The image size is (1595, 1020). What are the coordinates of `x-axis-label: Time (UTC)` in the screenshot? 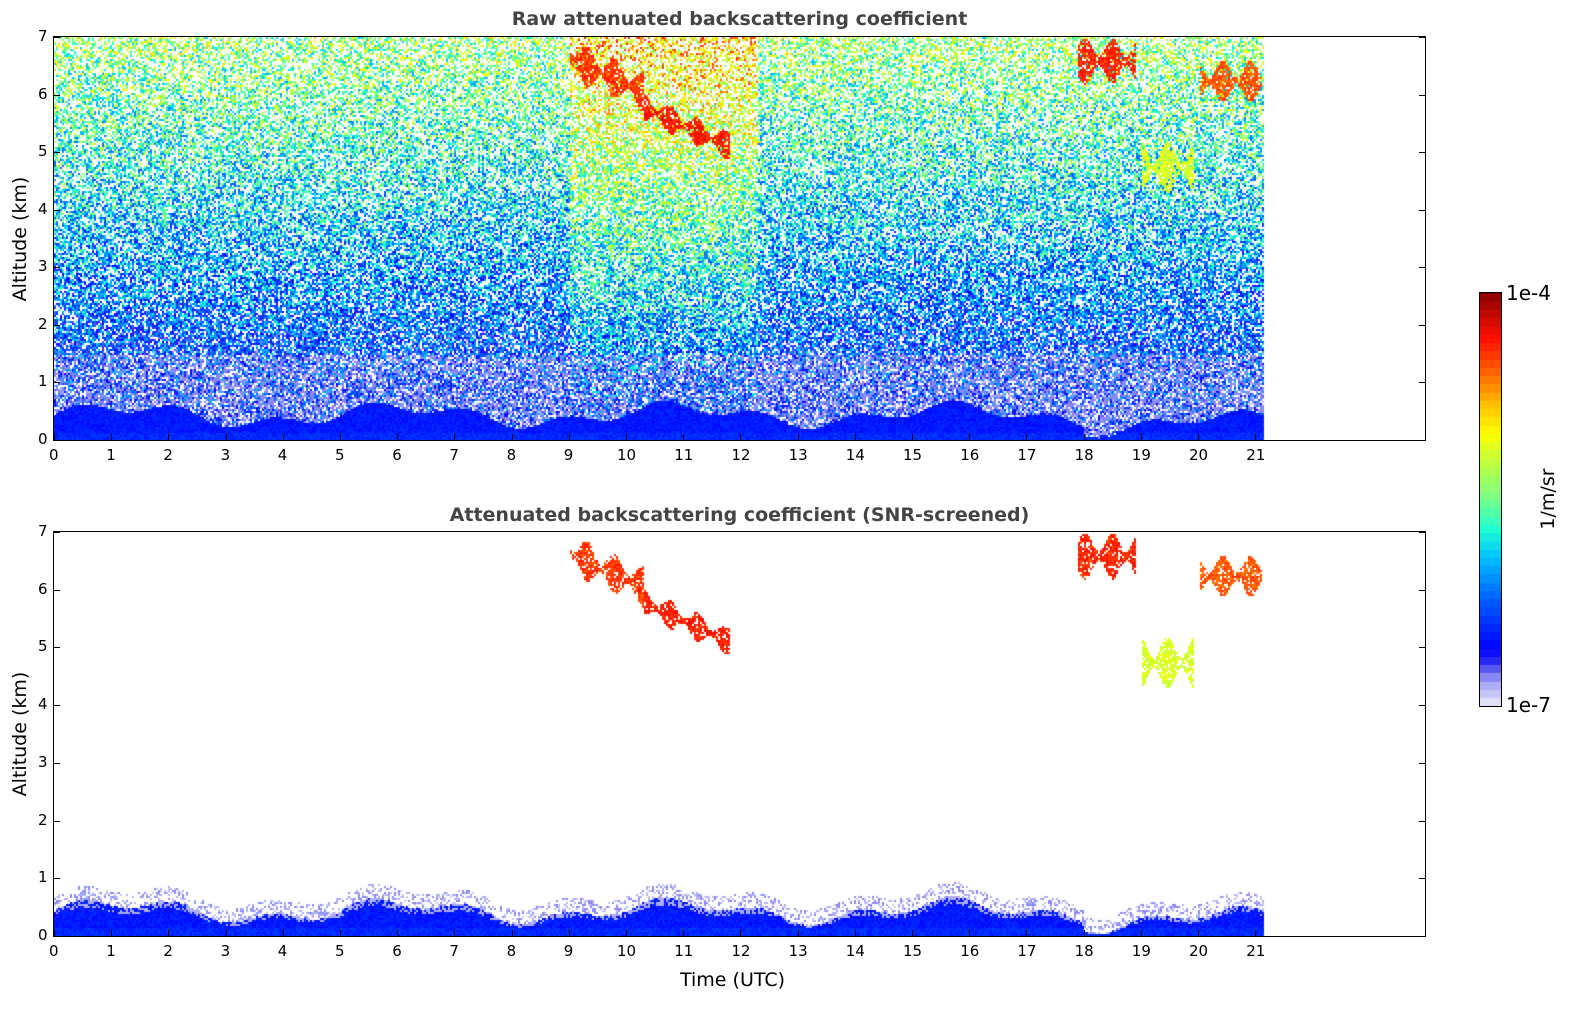 It's located at (733, 980).